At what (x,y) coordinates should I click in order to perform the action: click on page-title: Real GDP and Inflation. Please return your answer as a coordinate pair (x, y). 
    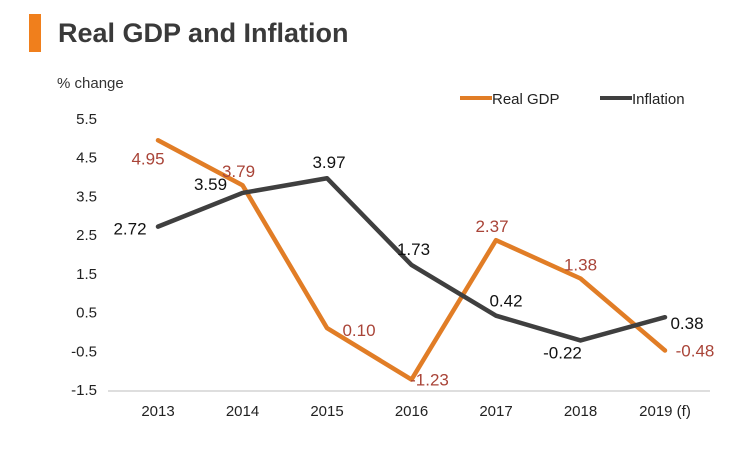
    Looking at the image, I should click on (203, 33).